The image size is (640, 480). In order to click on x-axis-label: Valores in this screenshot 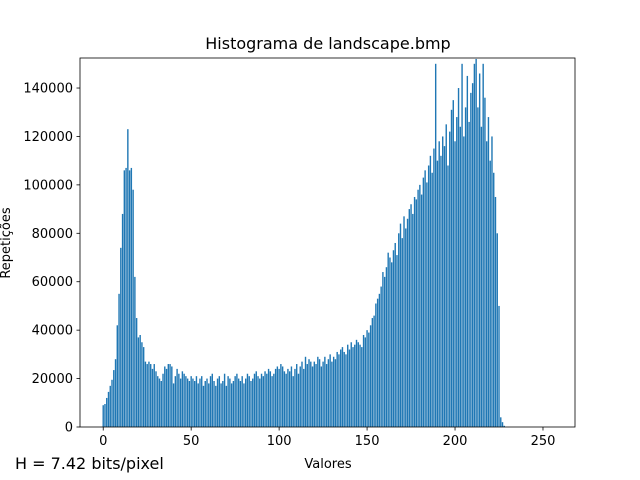, I will do `click(327, 464)`.